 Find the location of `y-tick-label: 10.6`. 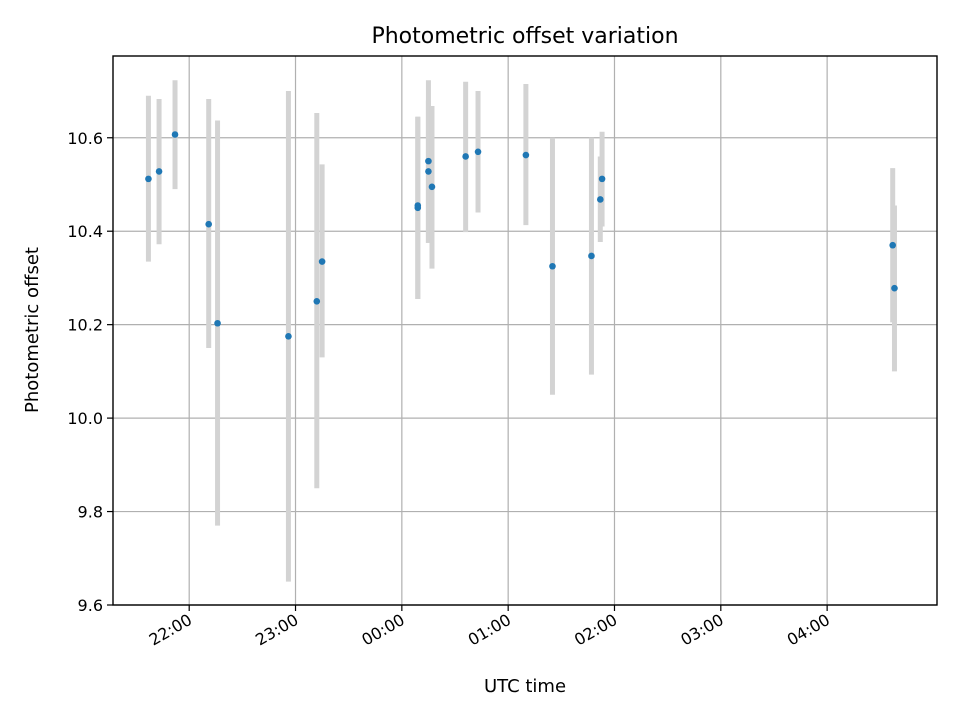

y-tick-label: 10.6 is located at coordinates (85, 138).